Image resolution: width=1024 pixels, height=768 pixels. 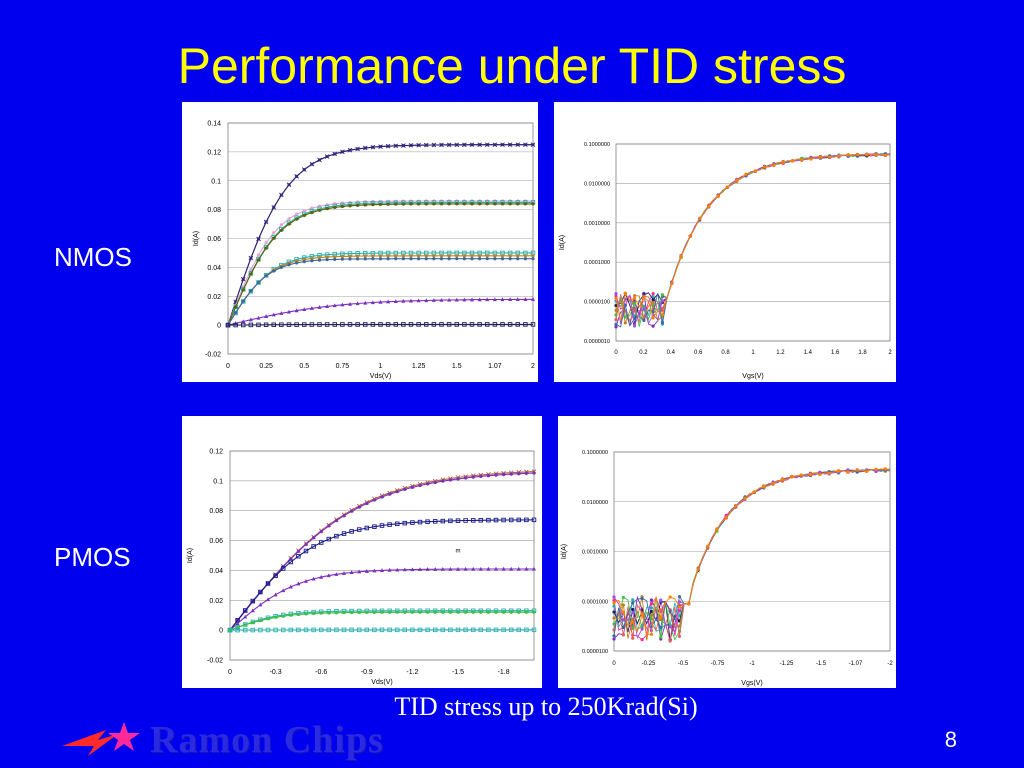 What do you see at coordinates (216, 181) in the screenshot?
I see `y-tick-label: 0.1` at bounding box center [216, 181].